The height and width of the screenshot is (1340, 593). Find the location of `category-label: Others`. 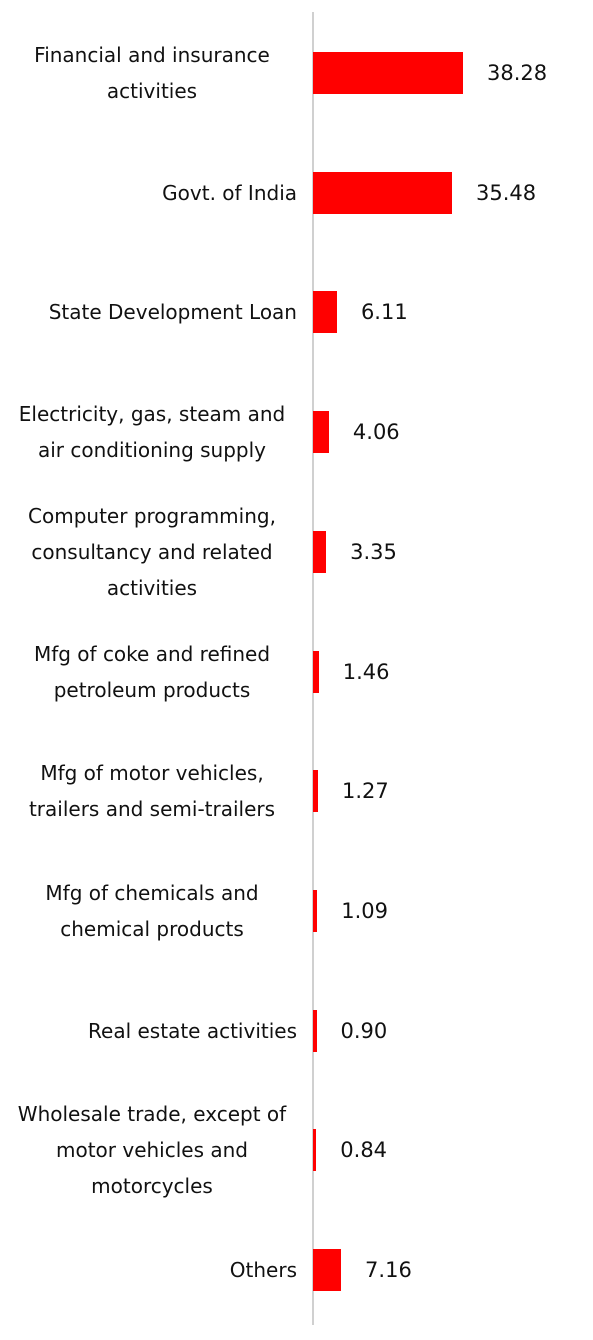

category-label: Others is located at coordinates (263, 1270).